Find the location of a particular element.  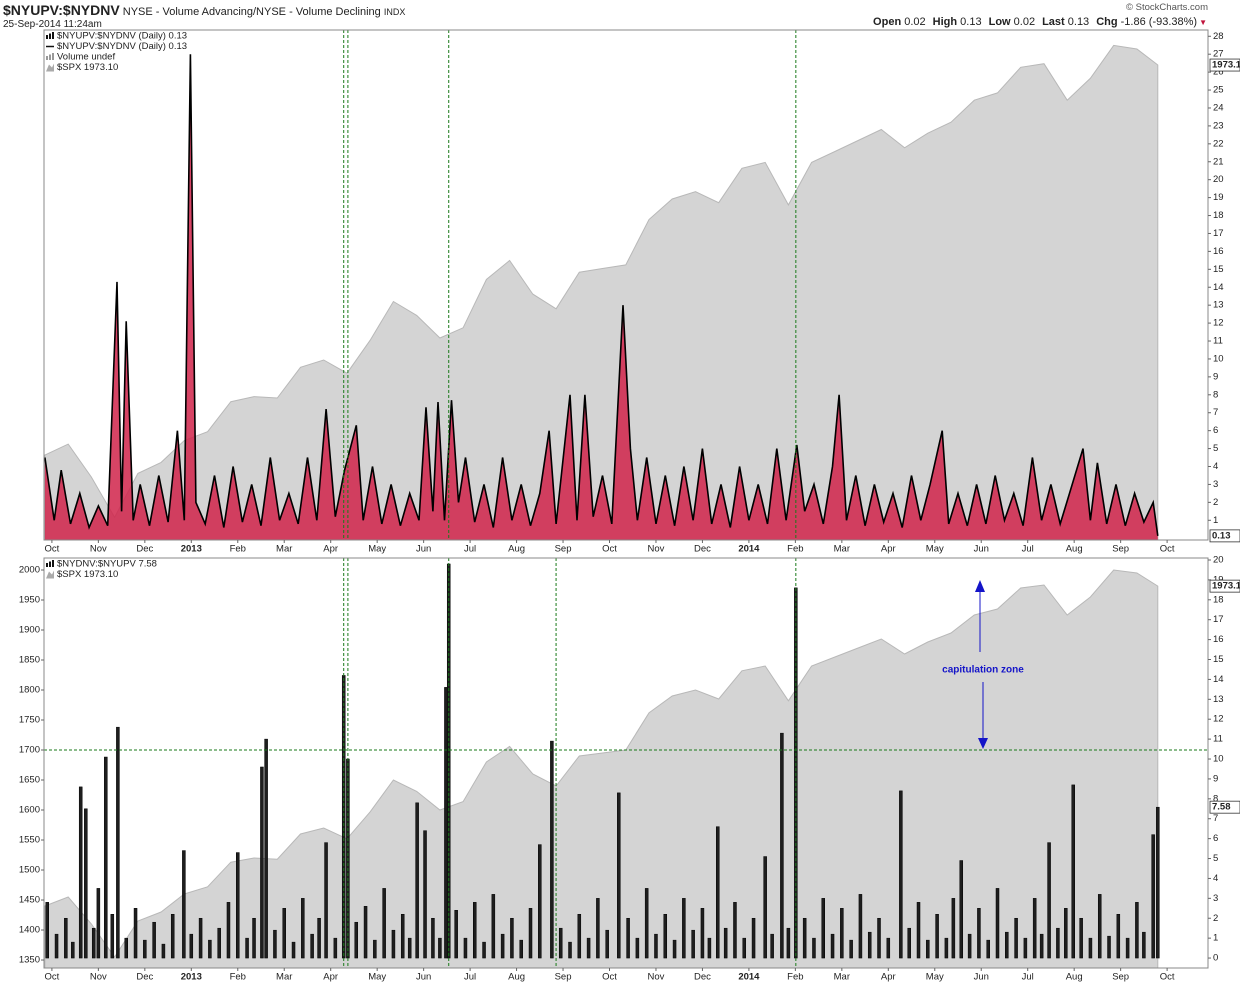

y2-tick-label: 15 is located at coordinates (1218, 659).